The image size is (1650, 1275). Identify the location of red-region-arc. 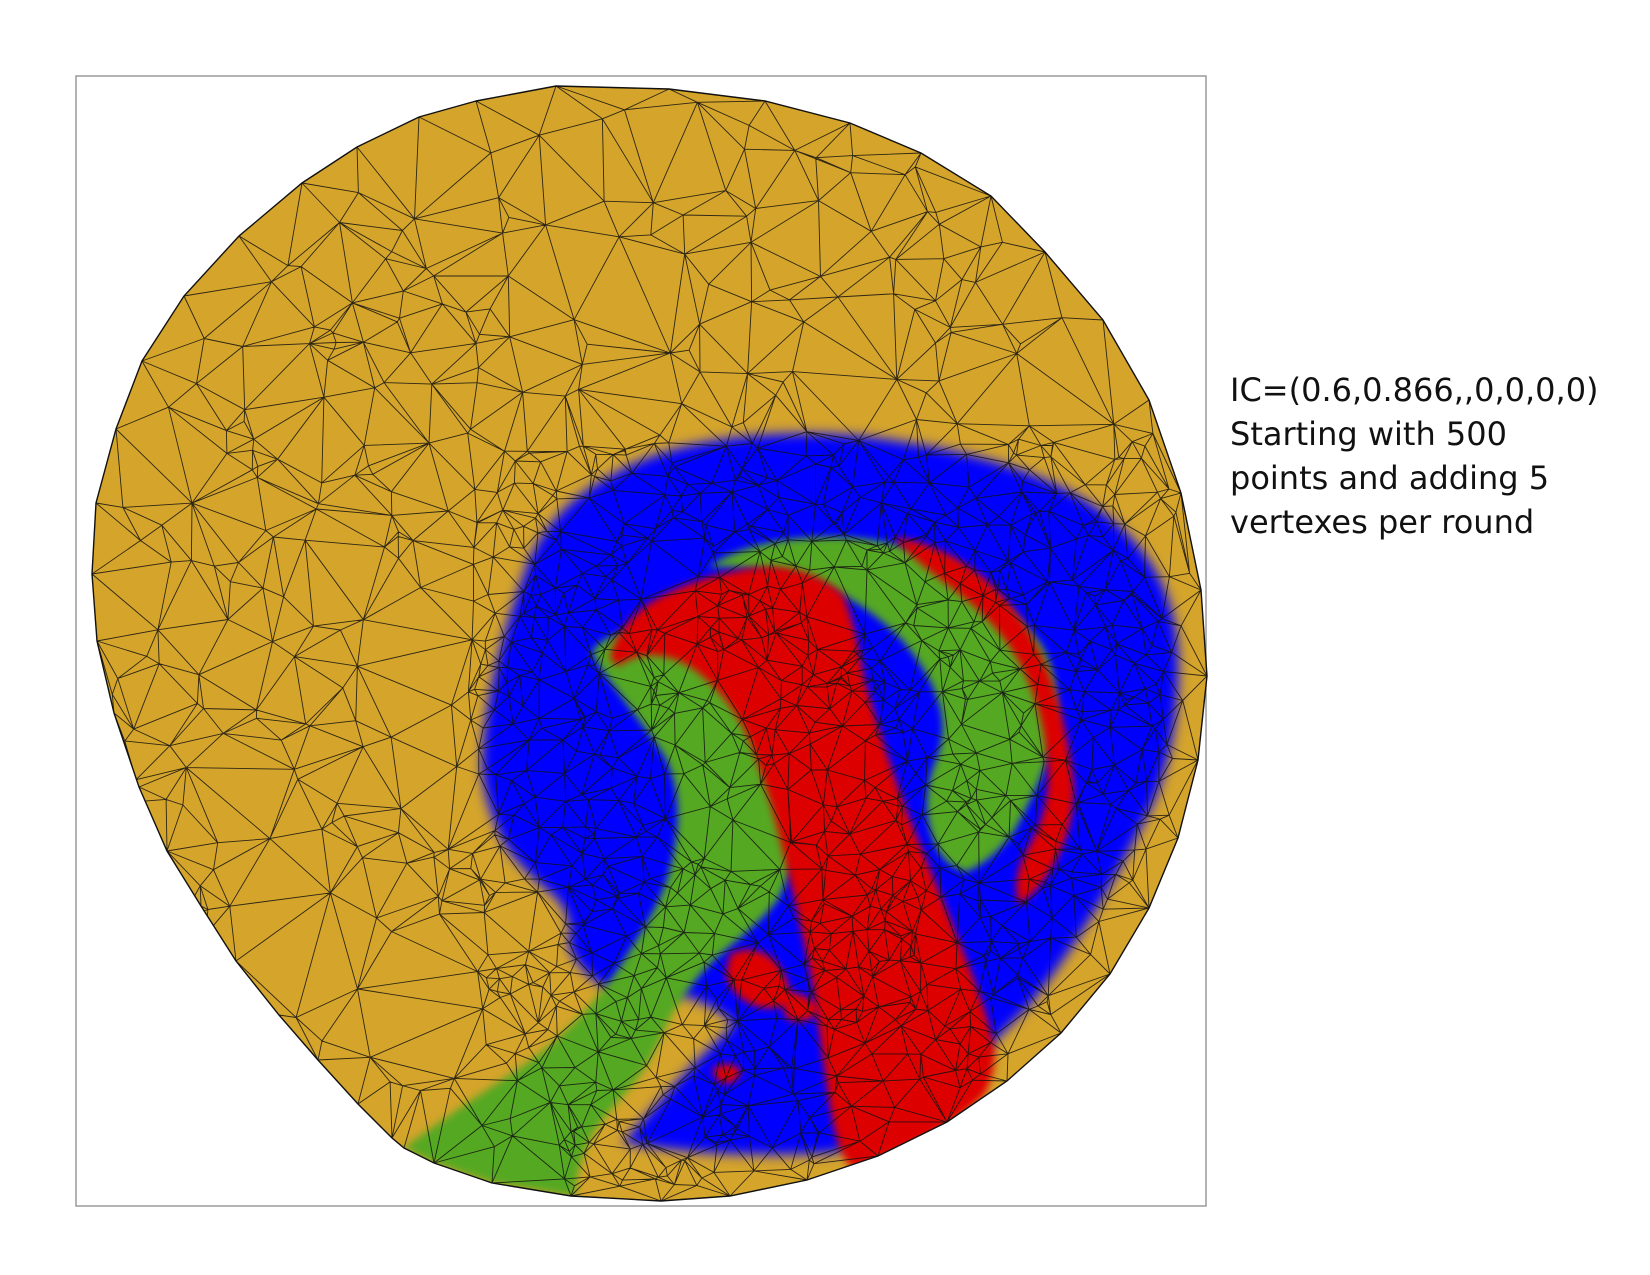
(983, 721).